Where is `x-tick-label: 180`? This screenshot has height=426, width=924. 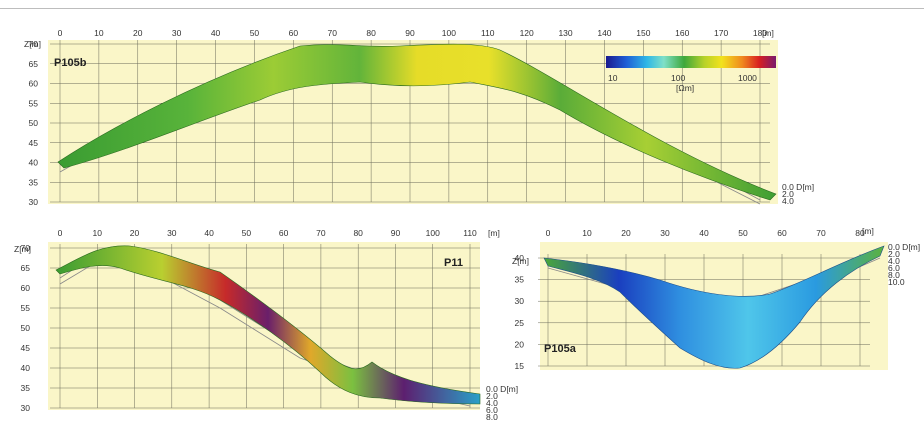 x-tick-label: 180 is located at coordinates (760, 33).